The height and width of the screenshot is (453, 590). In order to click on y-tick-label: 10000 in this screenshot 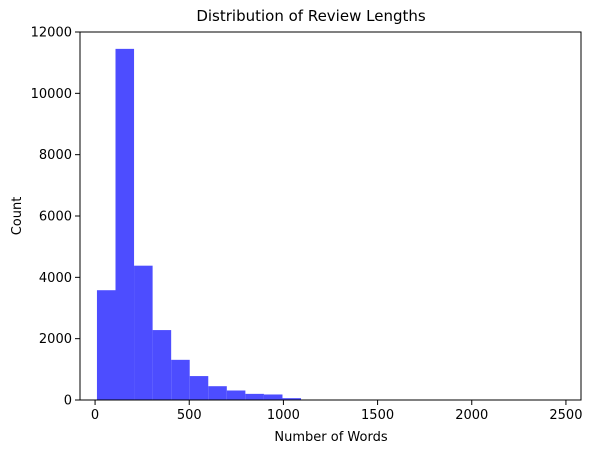, I will do `click(51, 94)`.